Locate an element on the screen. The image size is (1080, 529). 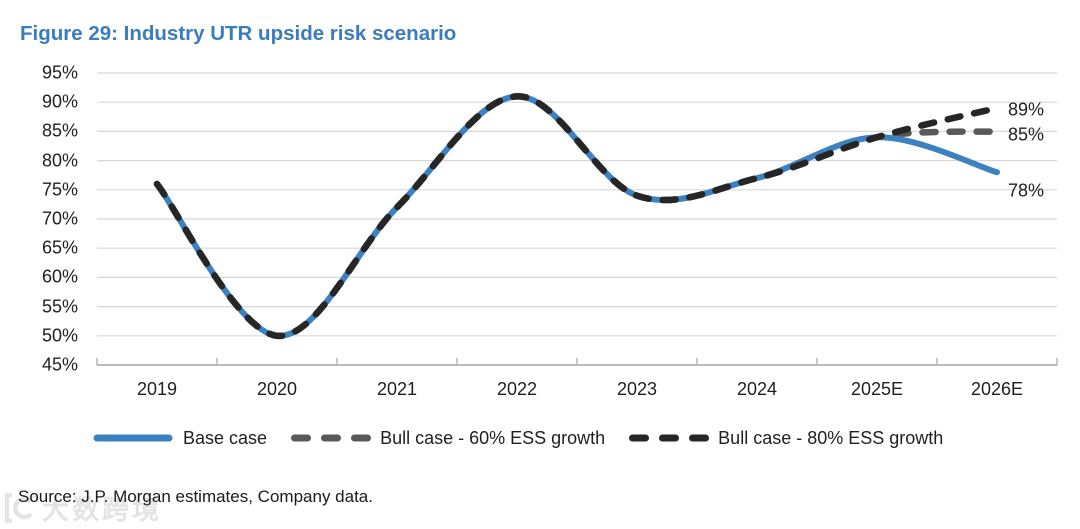
y-axis-label: 60% is located at coordinates (59, 276).